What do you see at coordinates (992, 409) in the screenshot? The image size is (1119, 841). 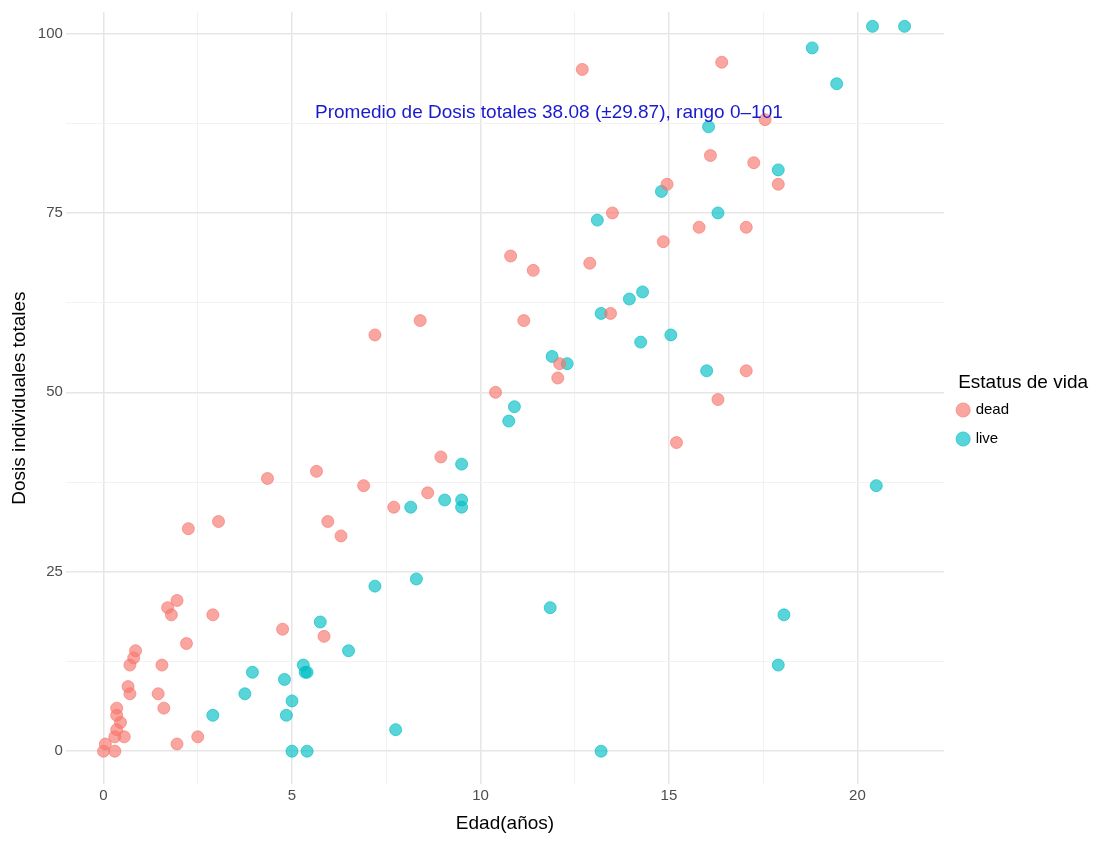 I see `legend-label: dead` at bounding box center [992, 409].